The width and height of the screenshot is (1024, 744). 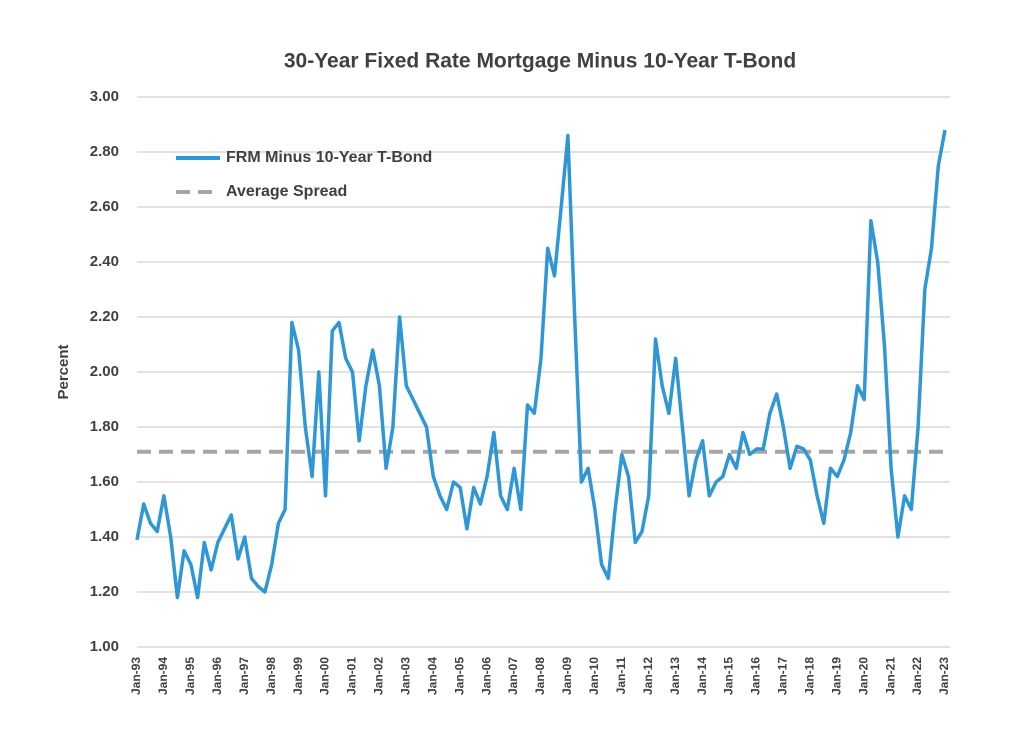 I want to click on y-tick-label: 1.20, so click(x=104, y=591).